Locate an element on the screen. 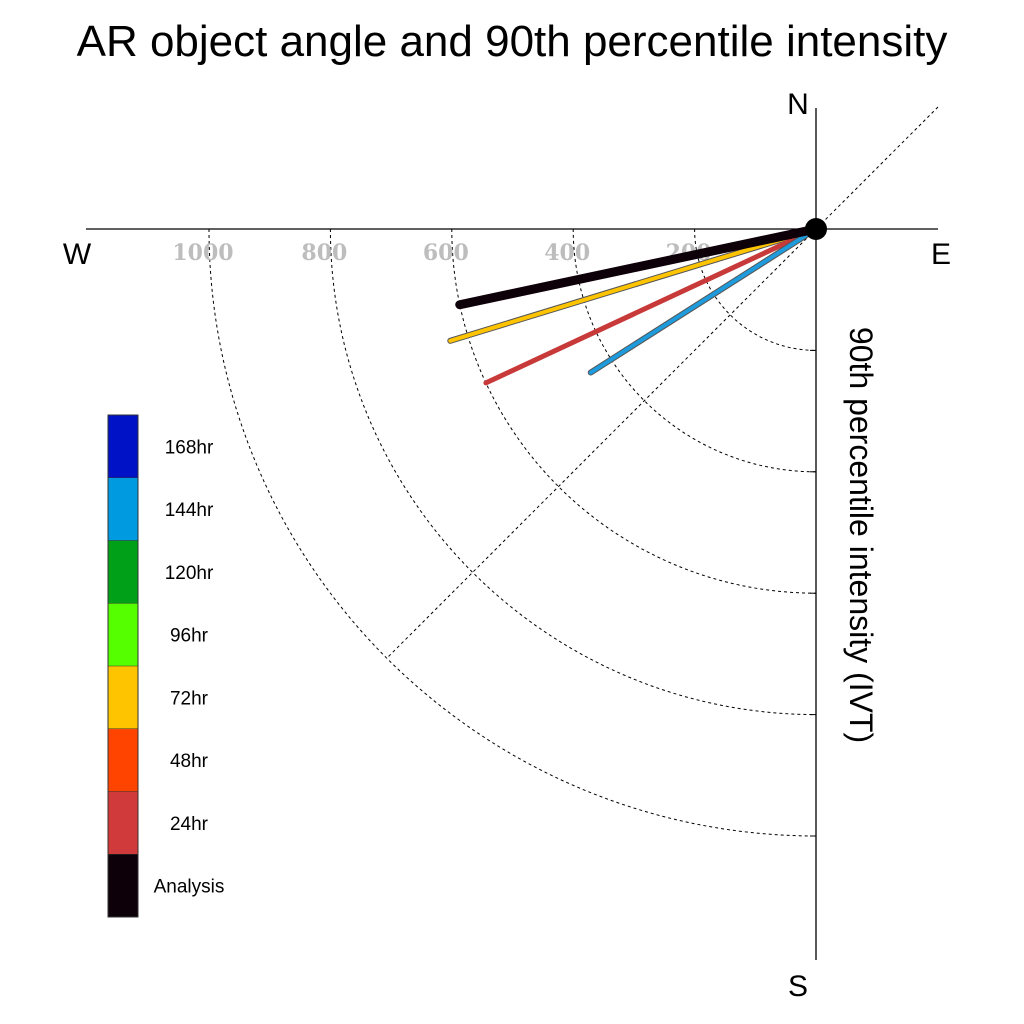 Image resolution: width=1024 pixels, height=1024 pixels. origin-marker is located at coordinates (816, 229).